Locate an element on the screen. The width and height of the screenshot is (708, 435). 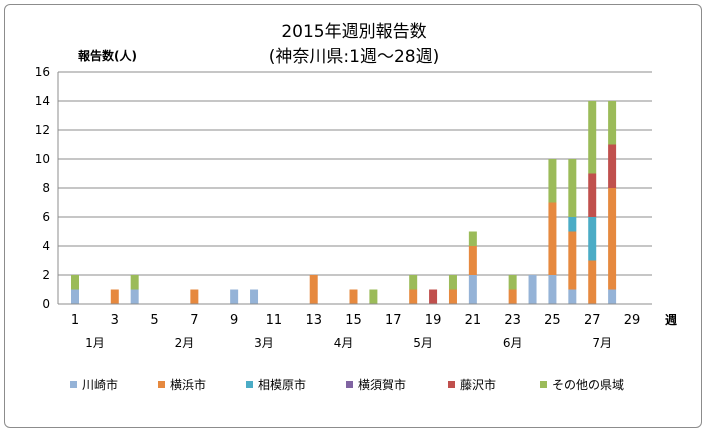
month-label: 1月 is located at coordinates (95, 343).